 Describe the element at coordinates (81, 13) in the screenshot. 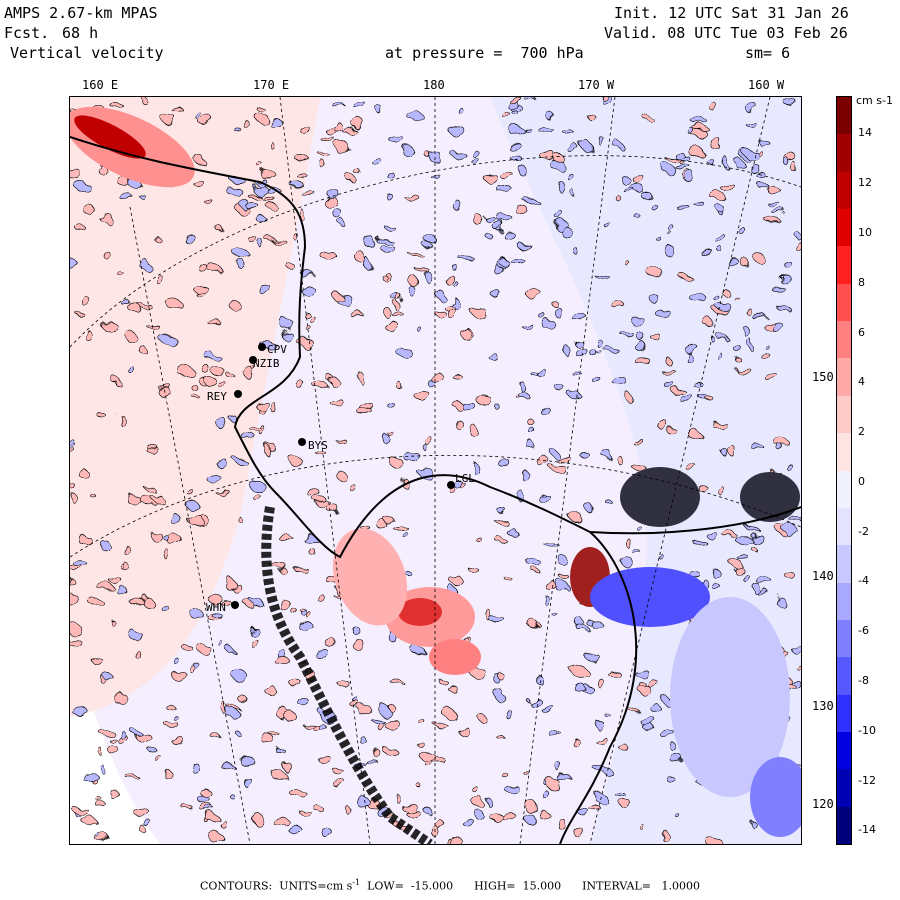

I see `model-title: AMPS 2.67-km MPAS` at that location.